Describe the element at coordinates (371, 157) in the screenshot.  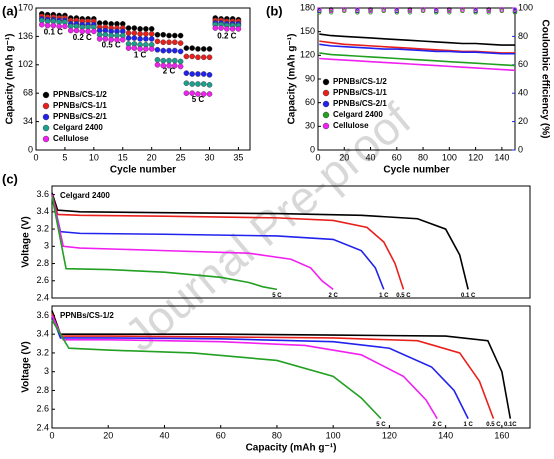
I see `x-tick-label: 40` at that location.